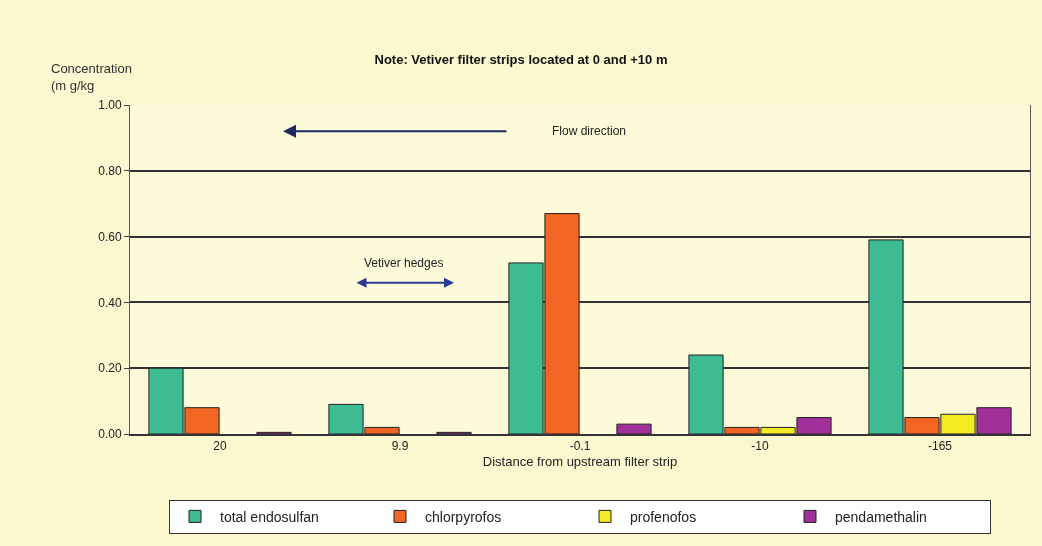 The height and width of the screenshot is (546, 1042). I want to click on x-axis-title: Distance from upstream filter strip, so click(580, 461).